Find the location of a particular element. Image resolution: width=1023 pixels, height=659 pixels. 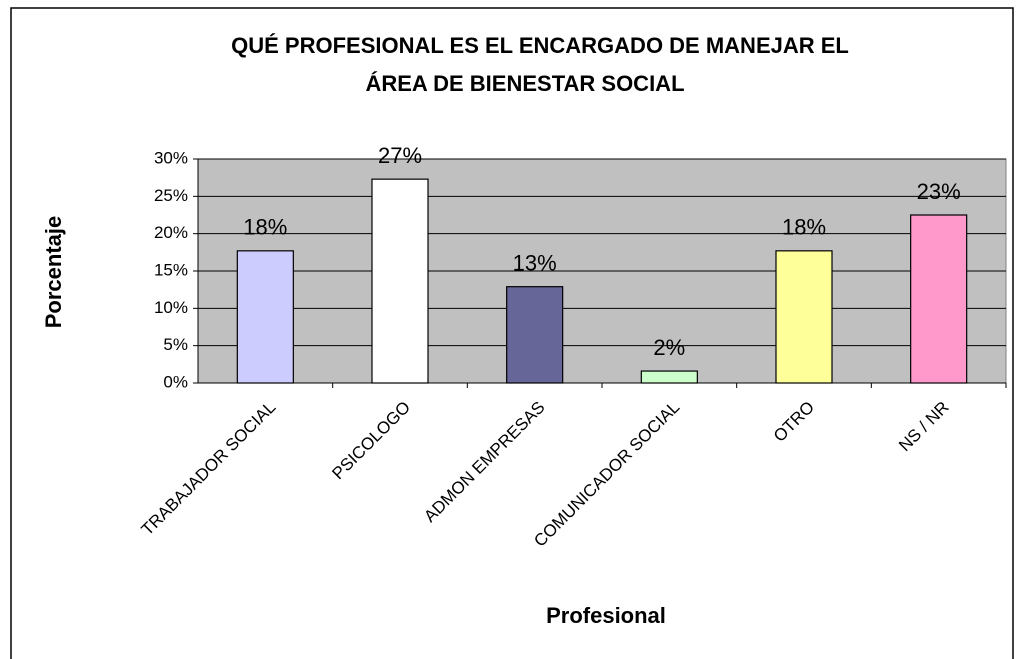

data-label: 13% is located at coordinates (535, 262).